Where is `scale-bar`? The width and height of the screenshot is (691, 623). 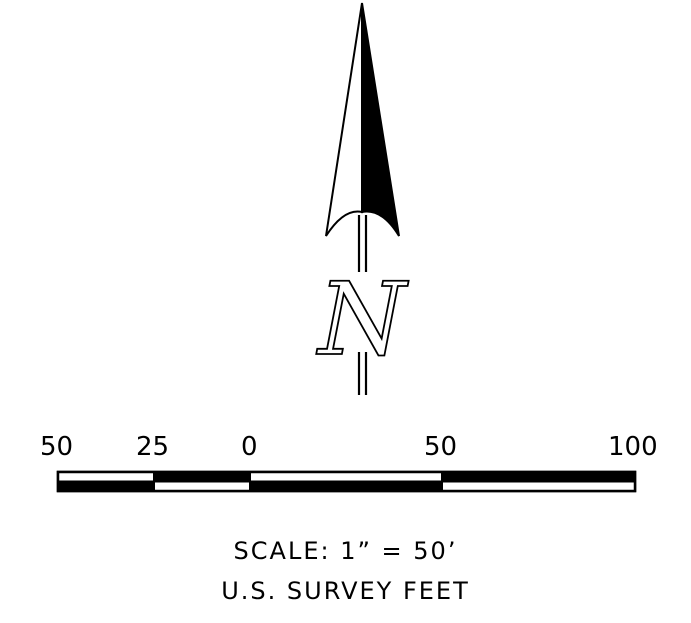 scale-bar is located at coordinates (346, 481).